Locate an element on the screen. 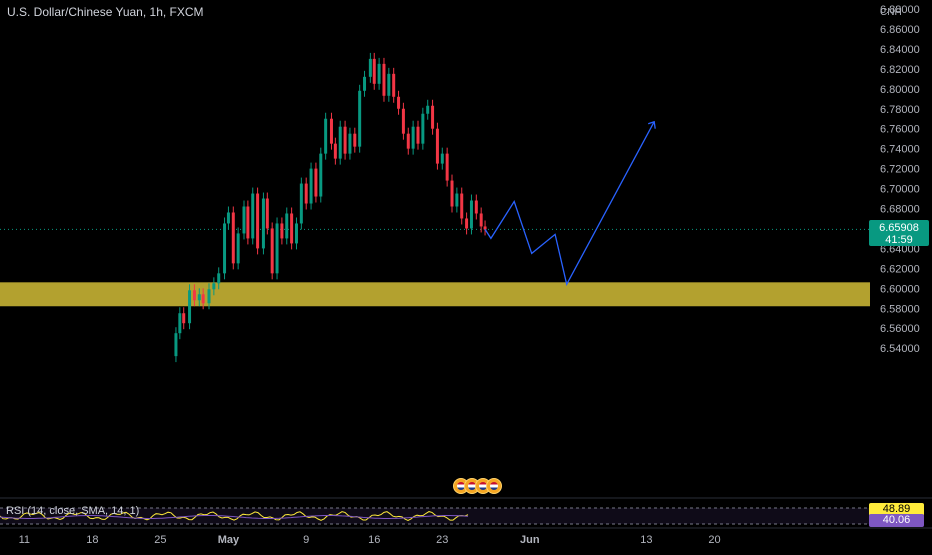 This screenshot has height=555, width=932. y-tick-label: 6.88000 is located at coordinates (900, 10).